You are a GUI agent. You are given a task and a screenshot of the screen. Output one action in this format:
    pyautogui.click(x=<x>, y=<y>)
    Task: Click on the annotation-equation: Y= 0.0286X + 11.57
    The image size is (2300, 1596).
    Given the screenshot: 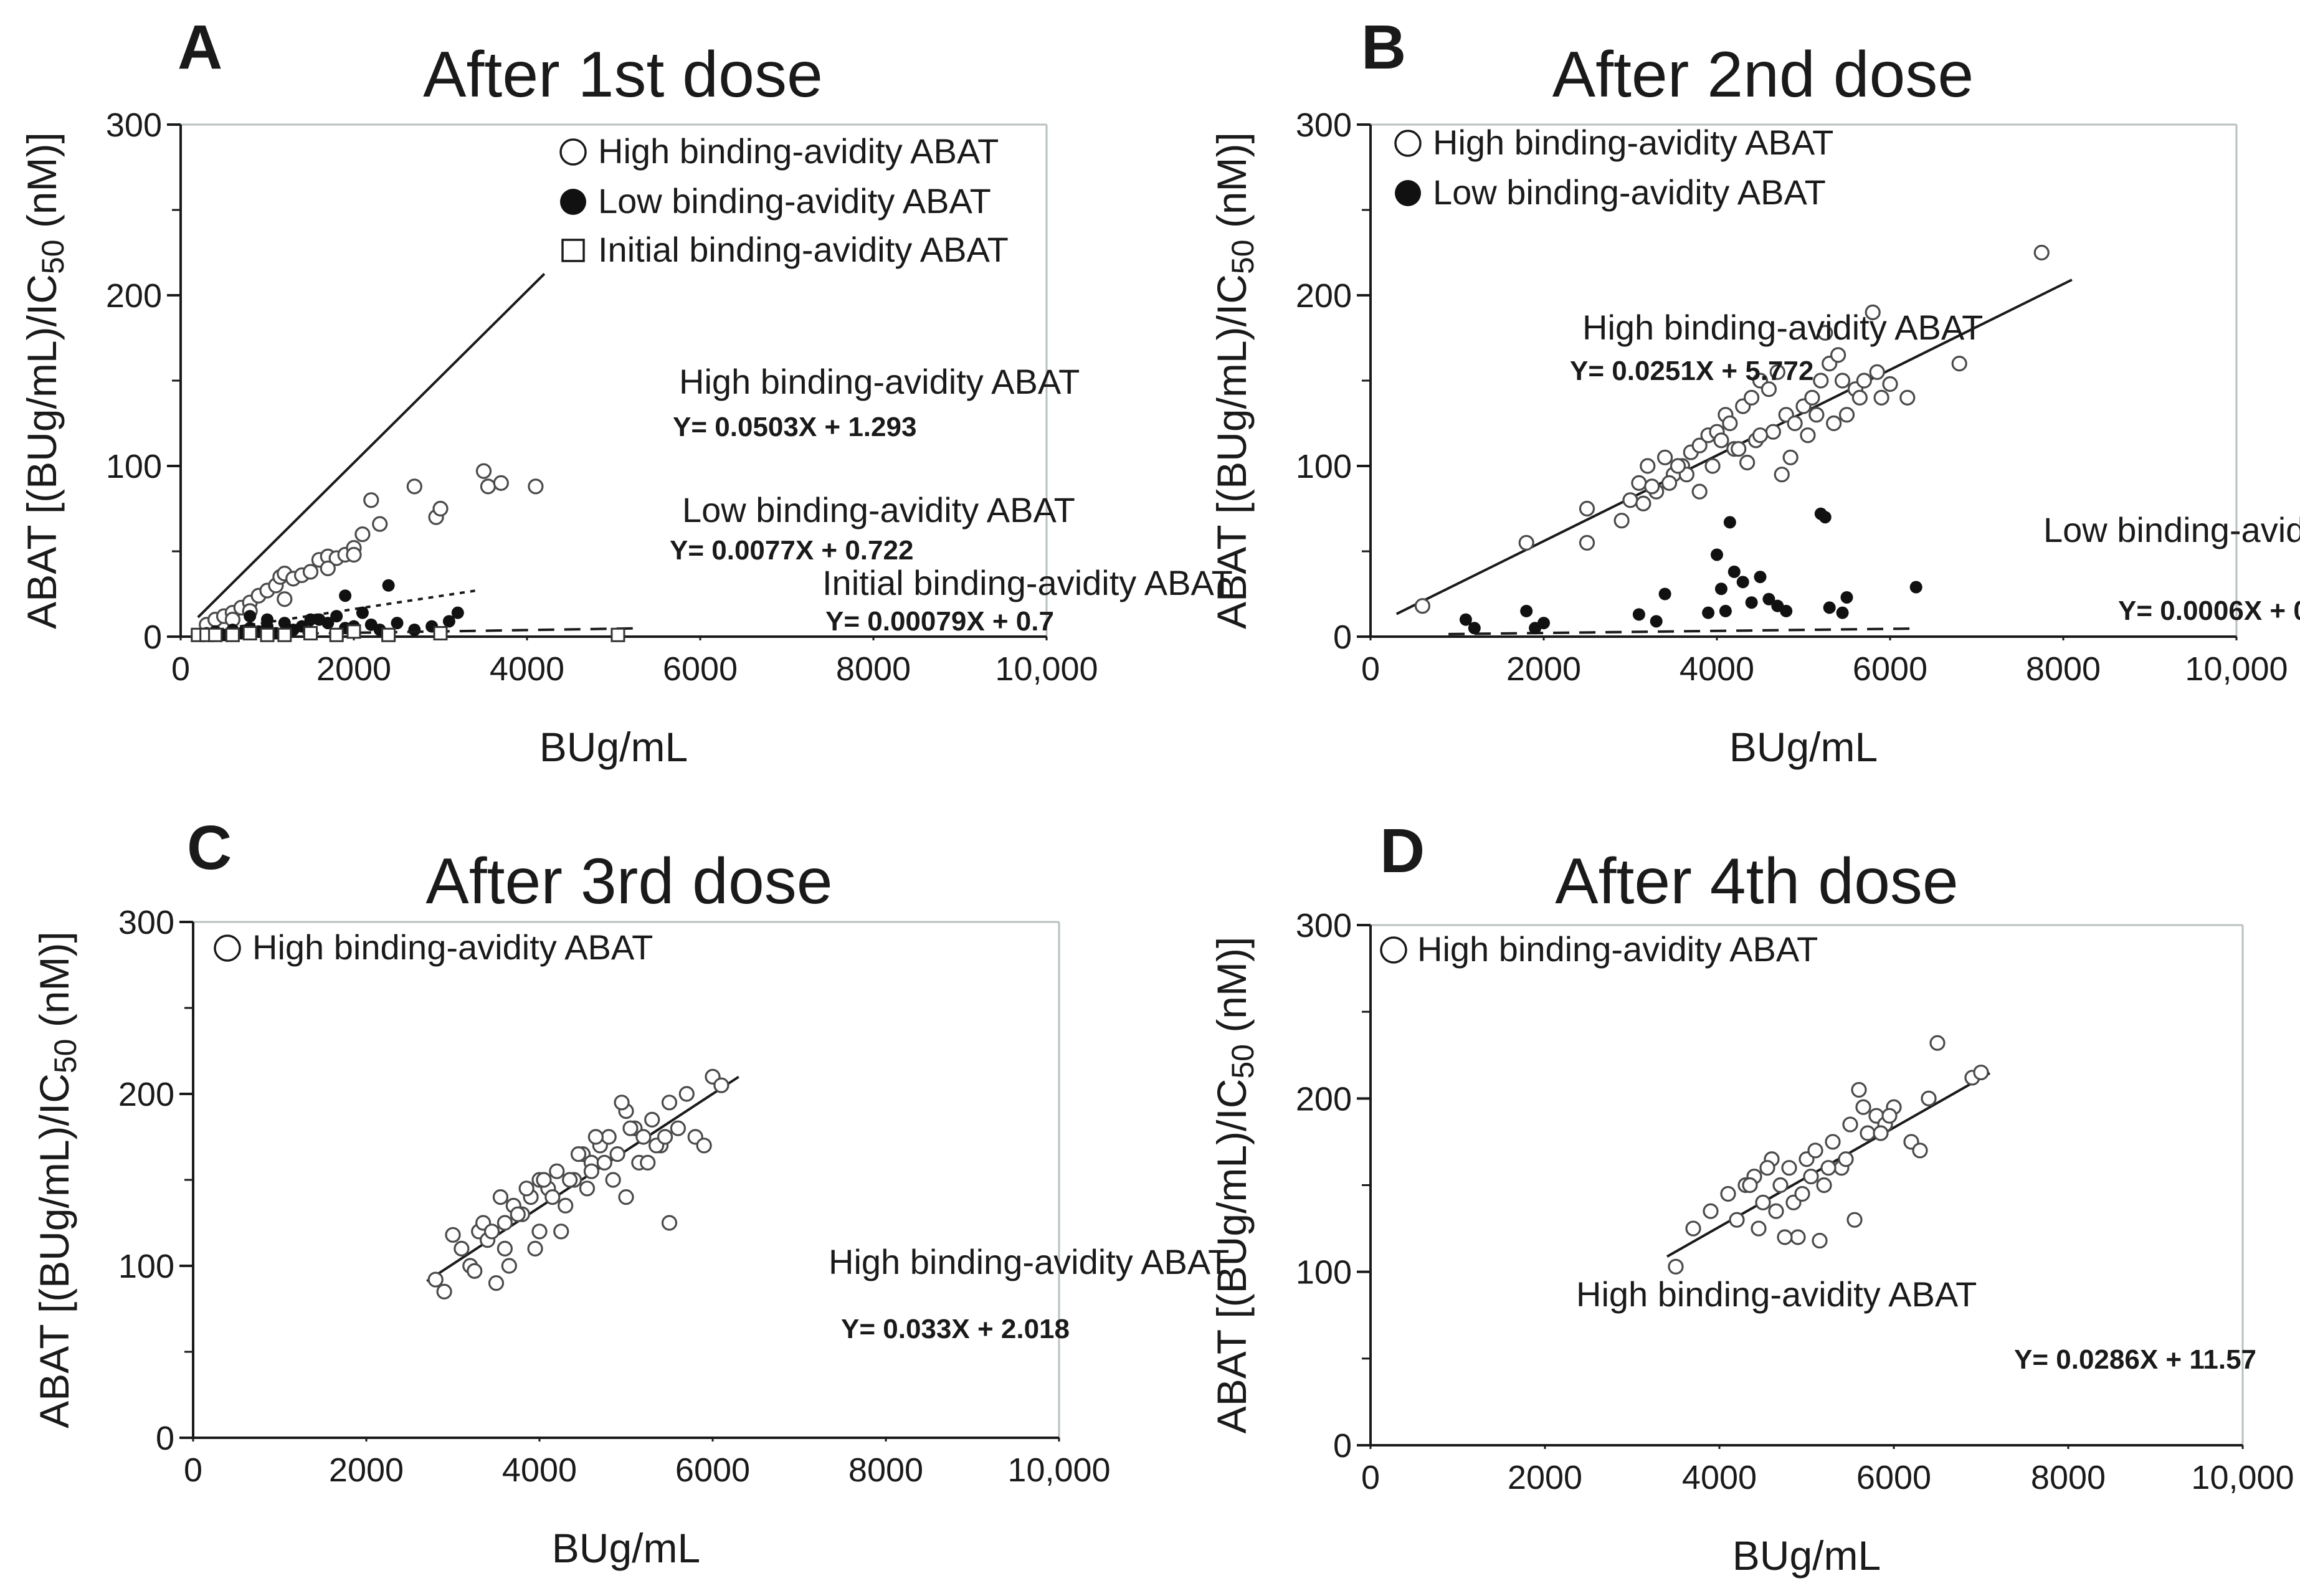 What is the action you would take?
    pyautogui.click(x=2135, y=1360)
    